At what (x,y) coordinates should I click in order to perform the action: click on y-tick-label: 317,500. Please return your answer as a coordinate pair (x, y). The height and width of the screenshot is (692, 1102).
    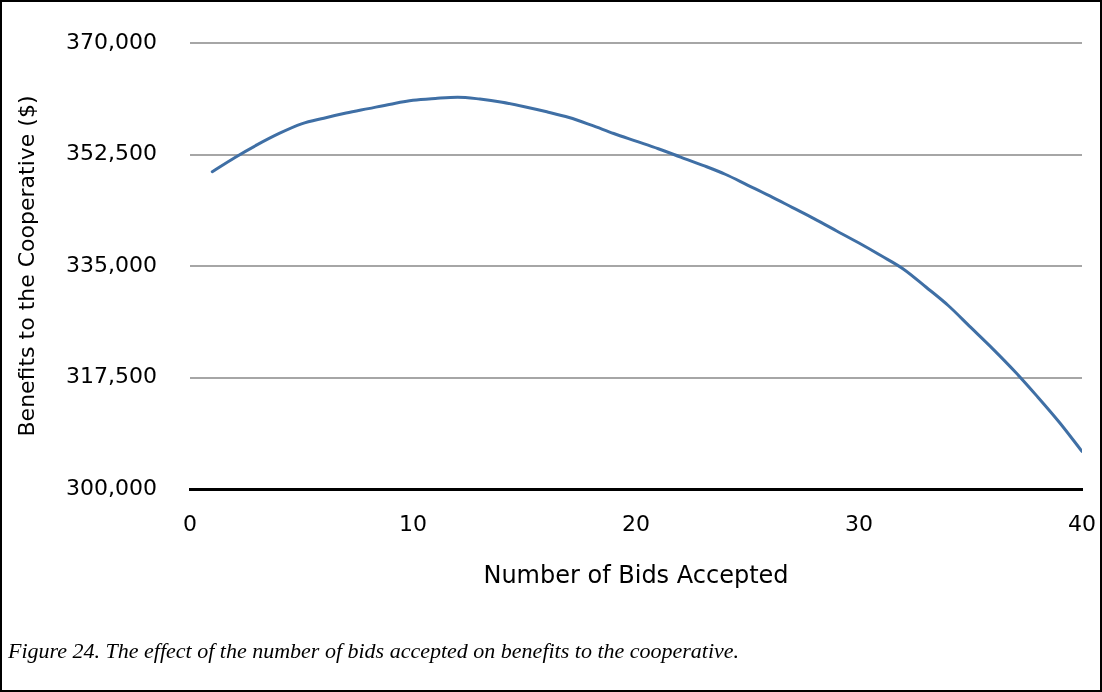
    Looking at the image, I should click on (111, 376).